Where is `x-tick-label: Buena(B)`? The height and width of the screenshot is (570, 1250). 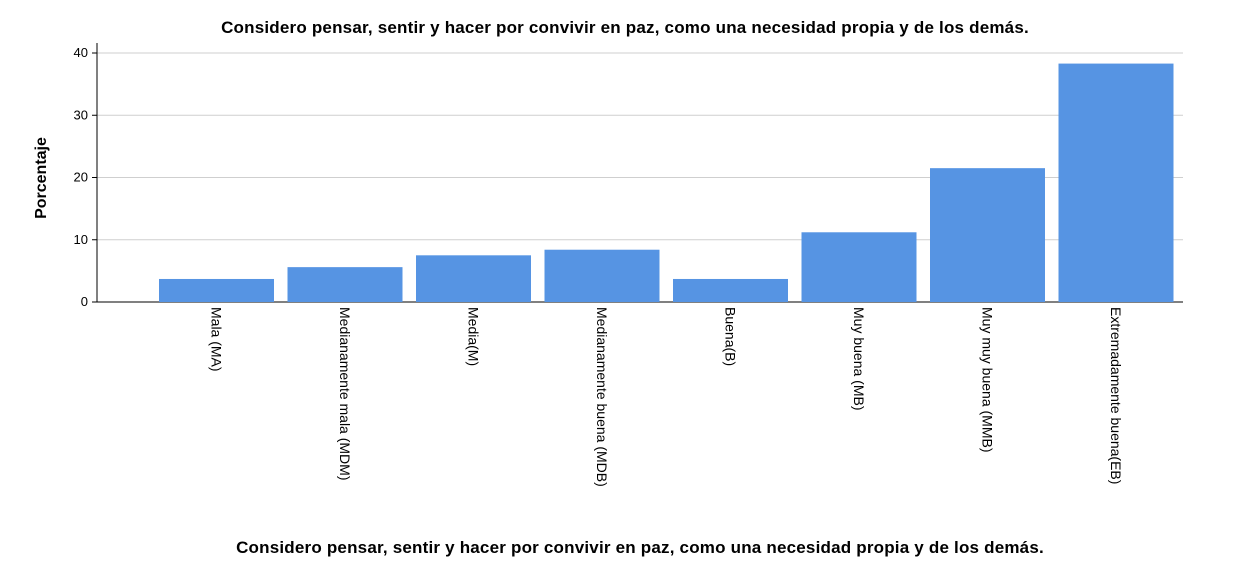 x-tick-label: Buena(B) is located at coordinates (731, 336).